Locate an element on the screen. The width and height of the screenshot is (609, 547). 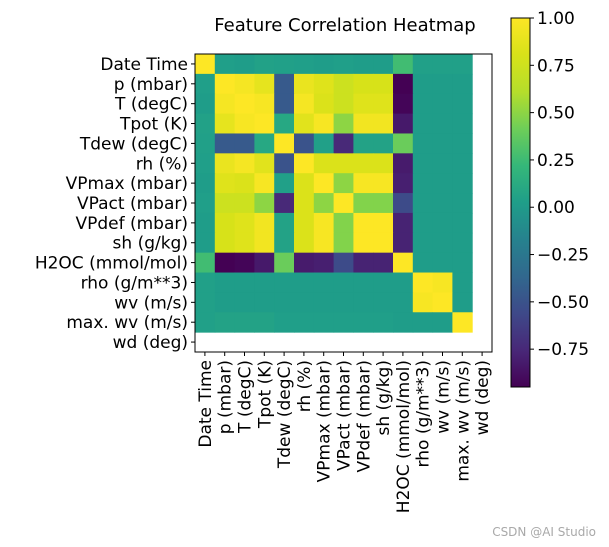
x-tick-label: rh (%) is located at coordinates (305, 386).